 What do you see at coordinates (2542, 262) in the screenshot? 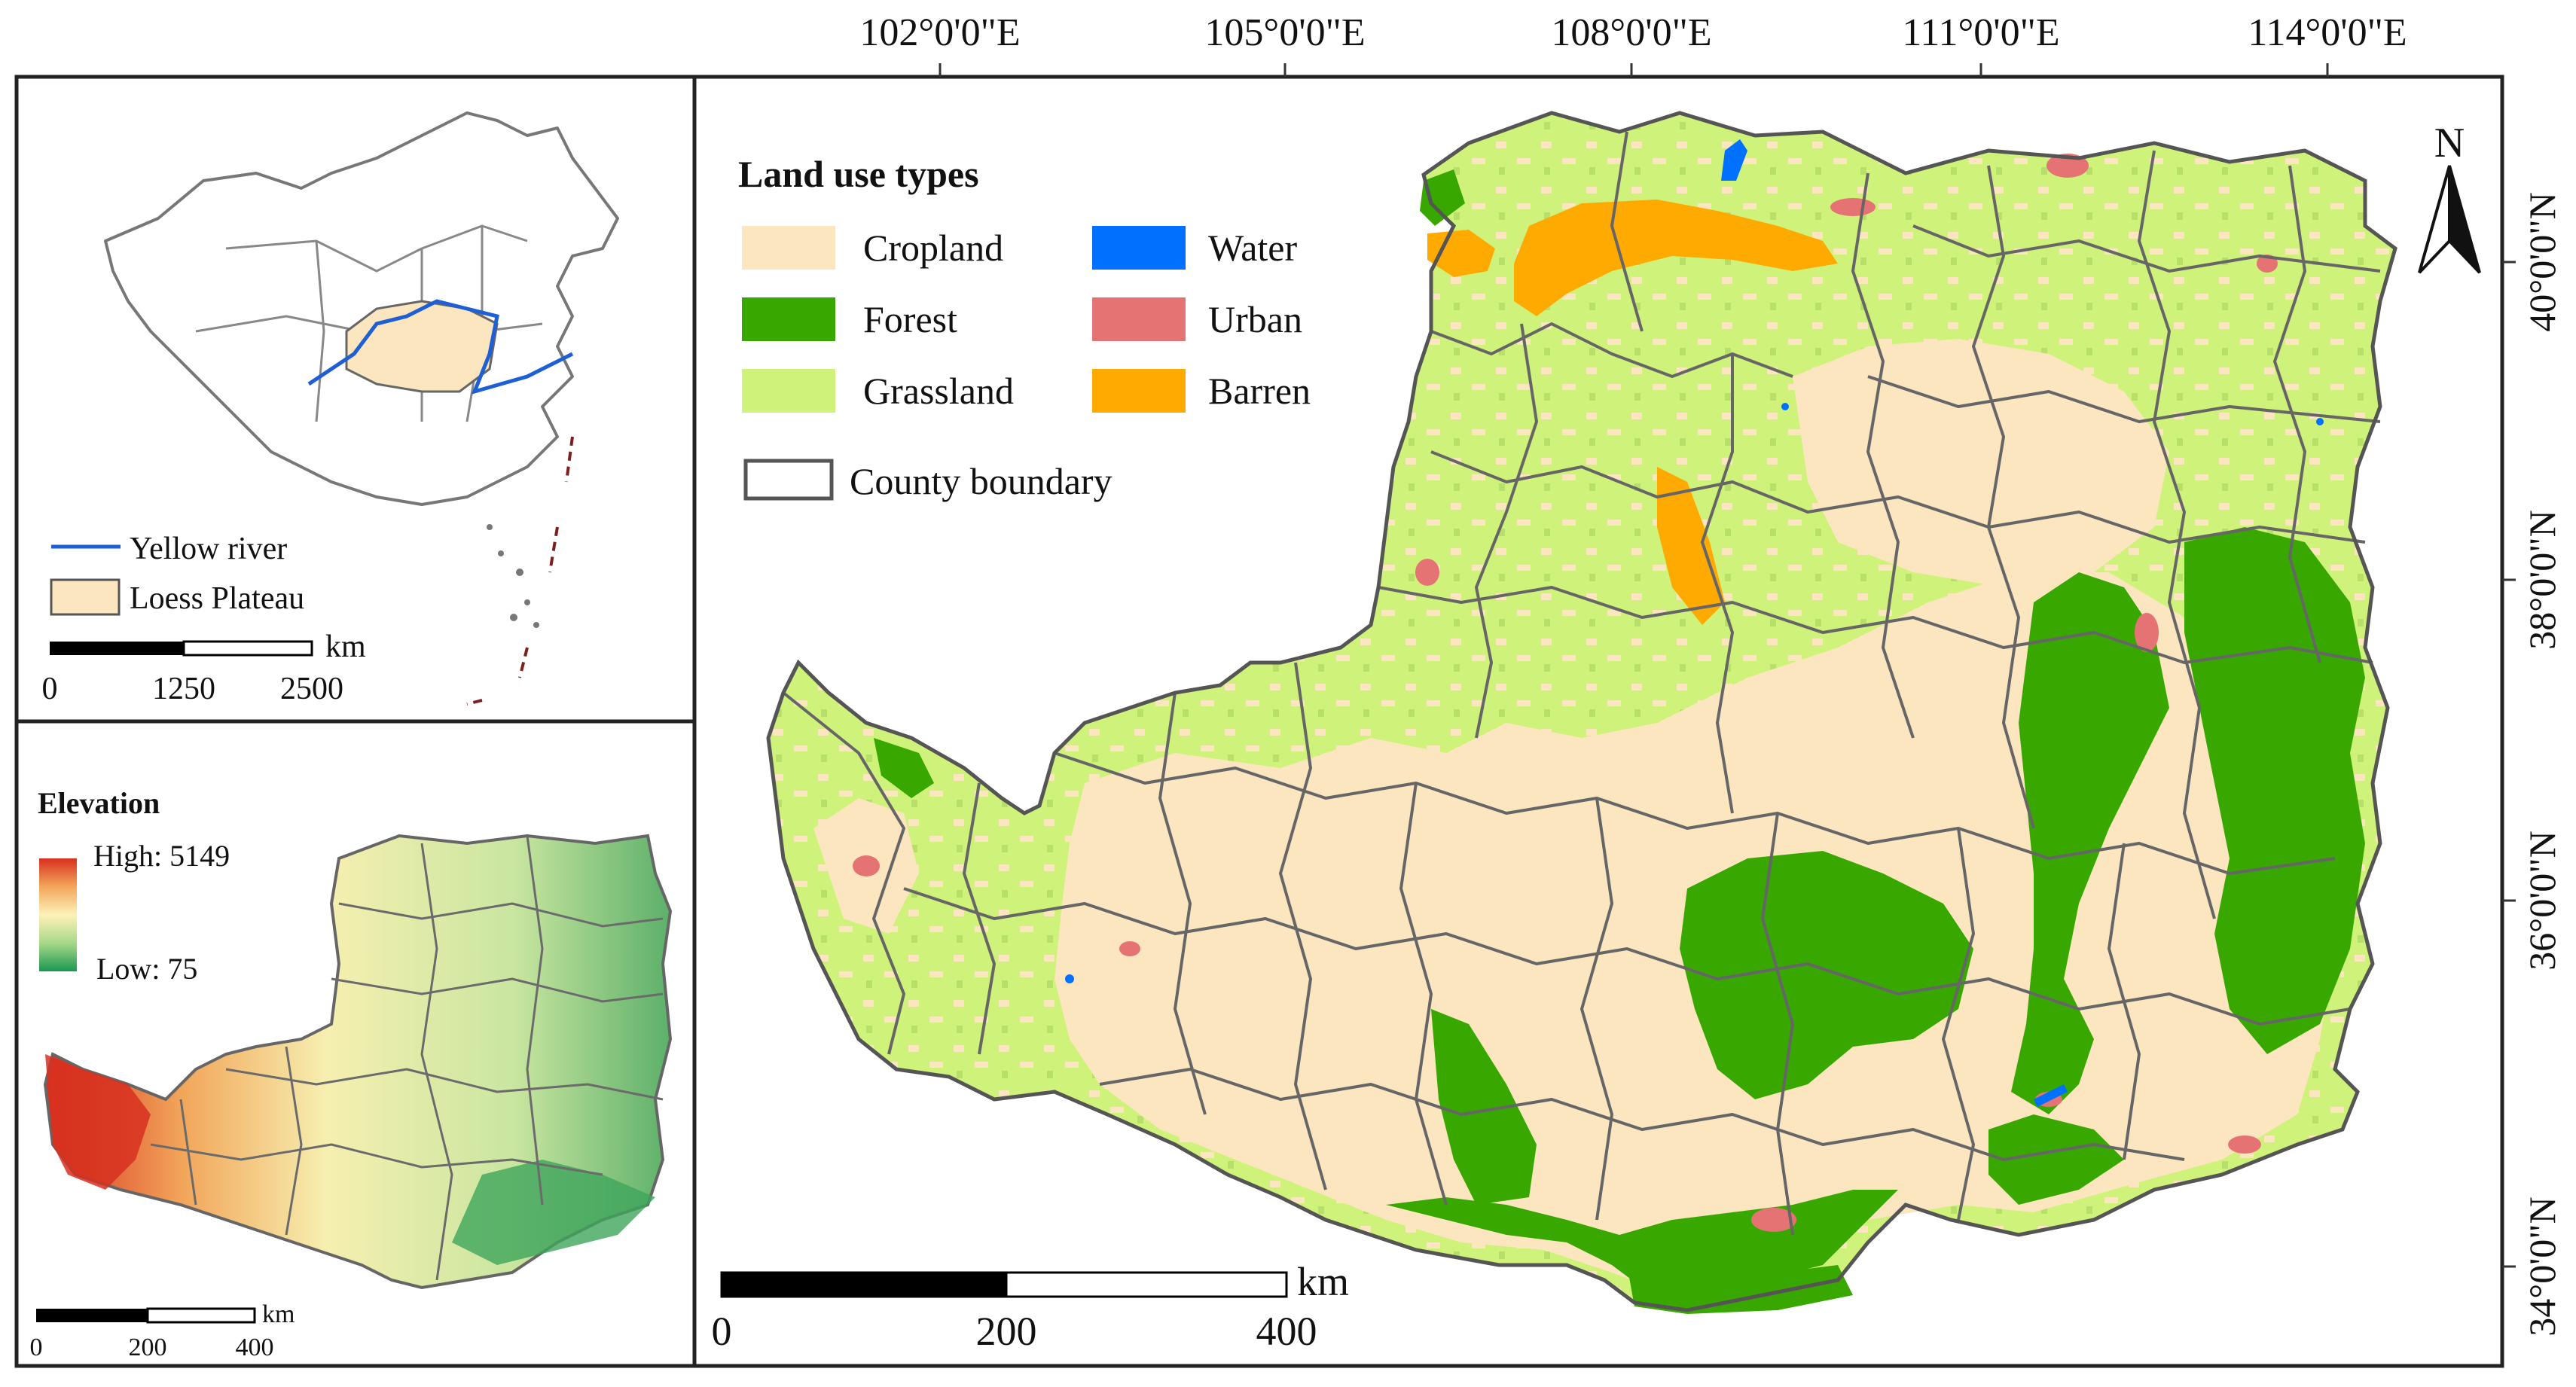
I see `lat-label: 40°0'0"N` at bounding box center [2542, 262].